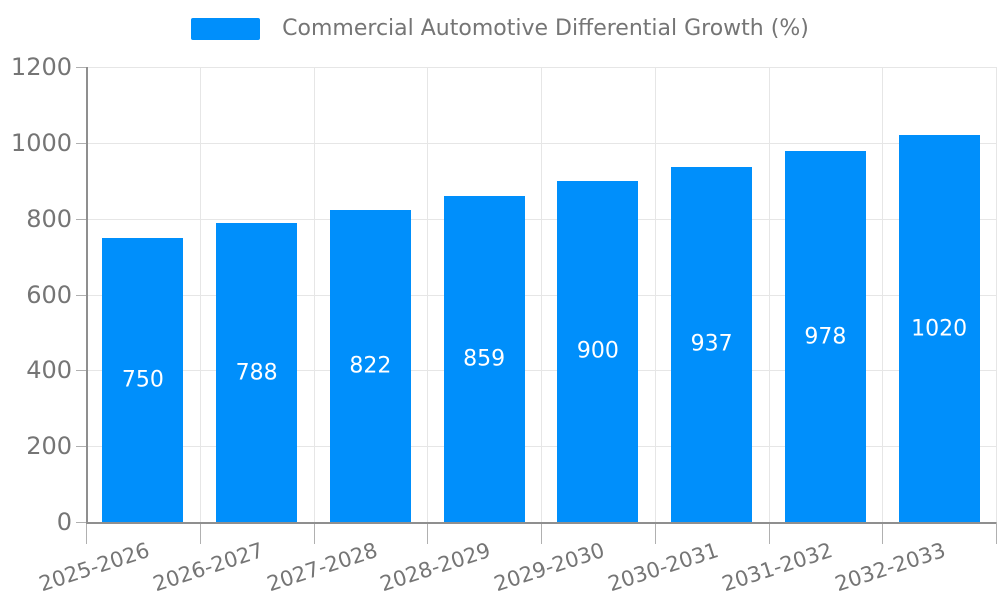  I want to click on x-axis-tick-label: 2032-2033, so click(890, 567).